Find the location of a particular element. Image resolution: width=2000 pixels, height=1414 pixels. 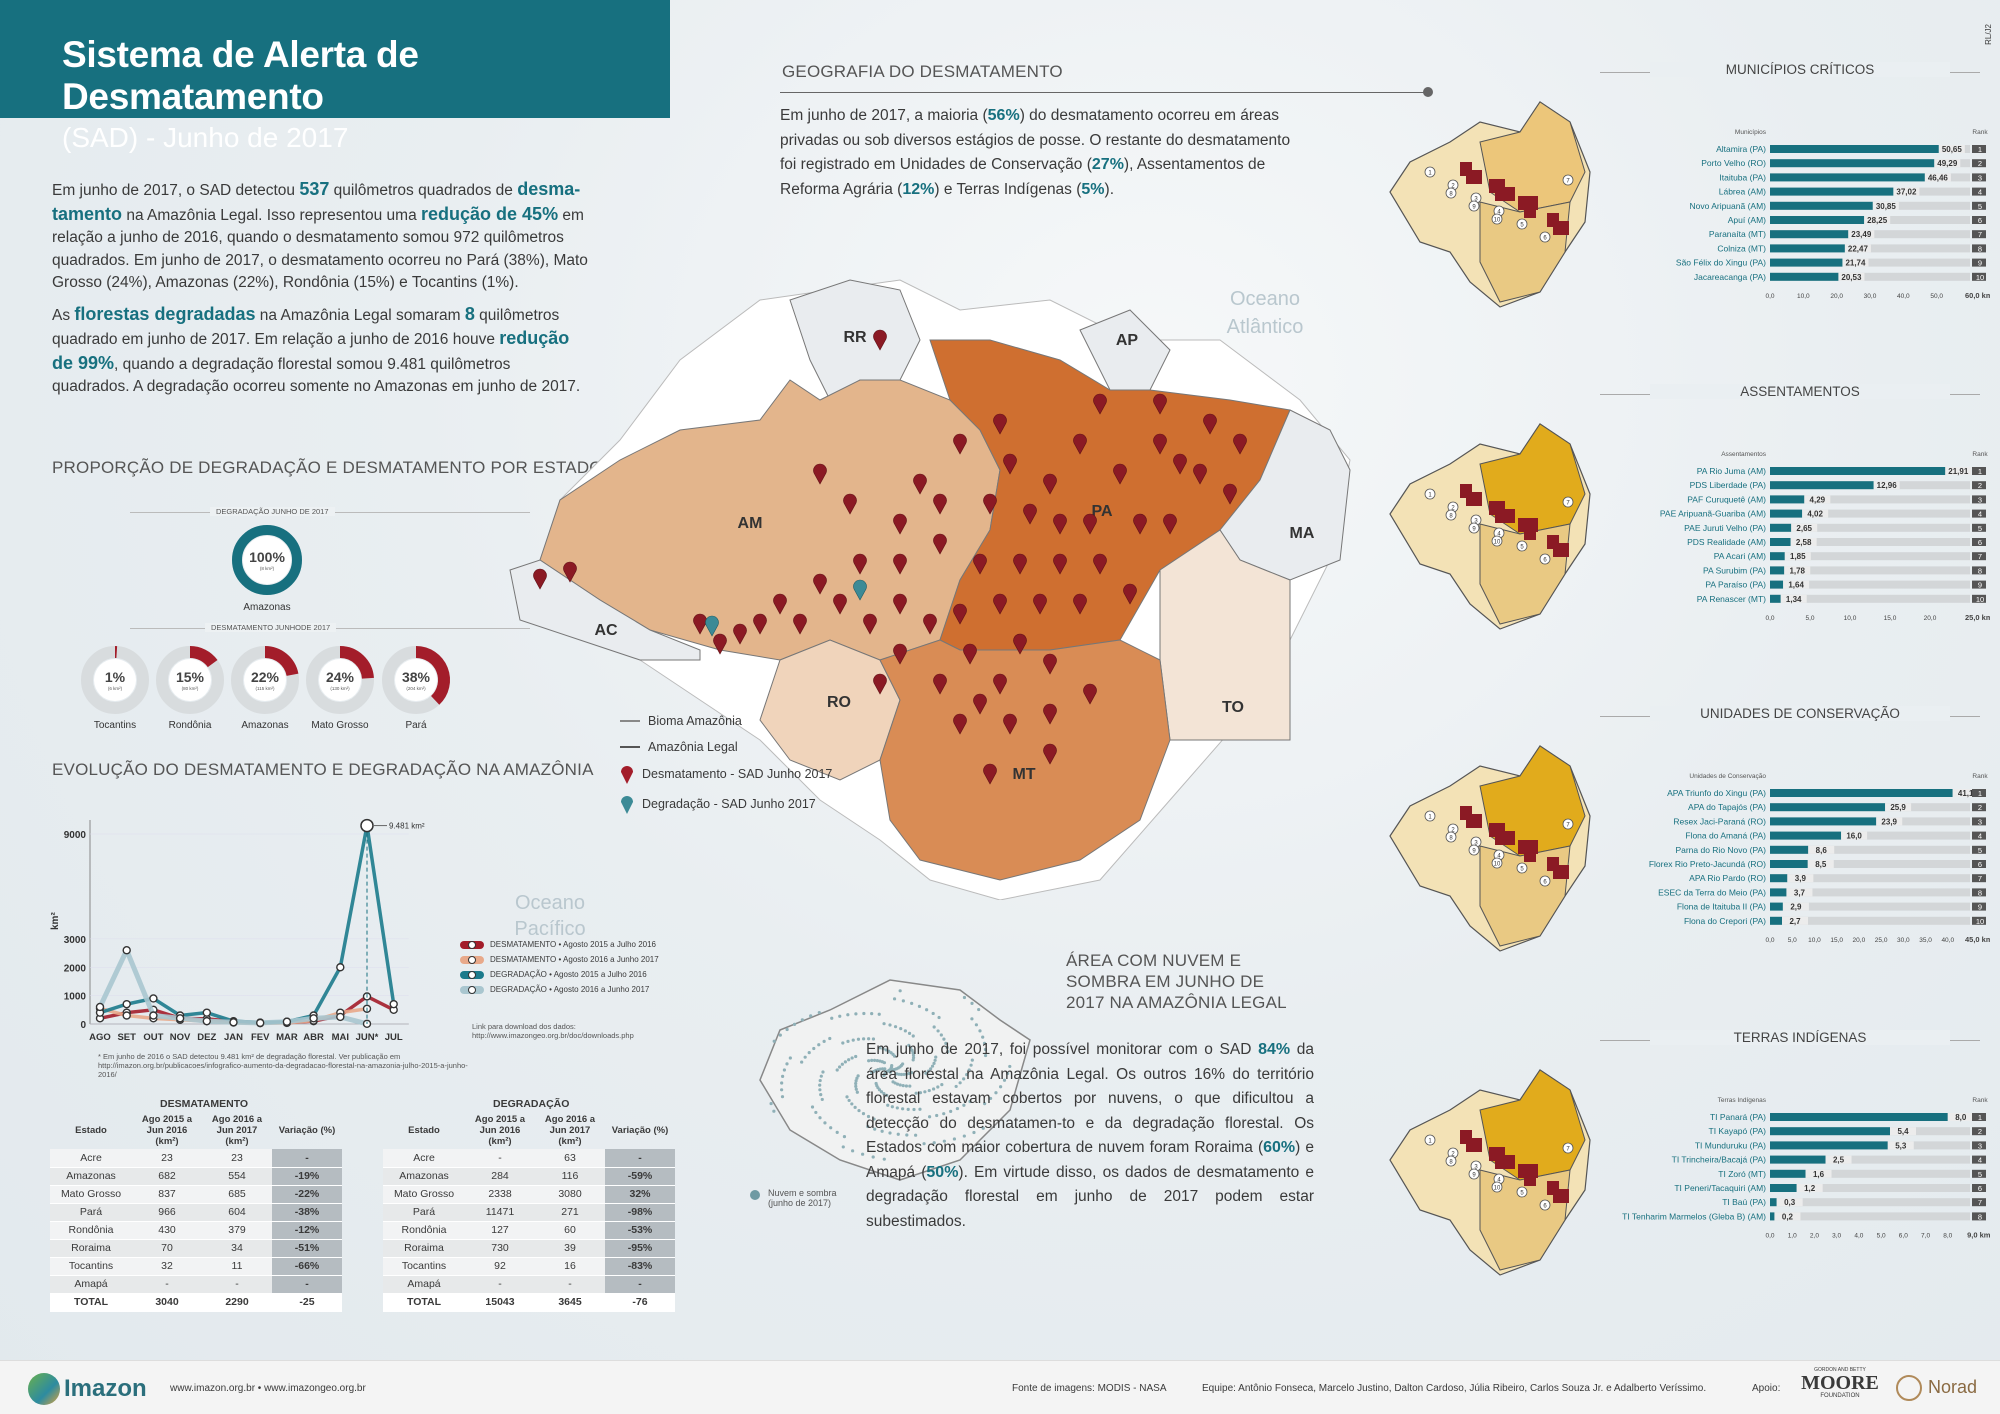

rank-item-label: TI Trincheira/Bacajá (PA) is located at coordinates (1719, 1160).